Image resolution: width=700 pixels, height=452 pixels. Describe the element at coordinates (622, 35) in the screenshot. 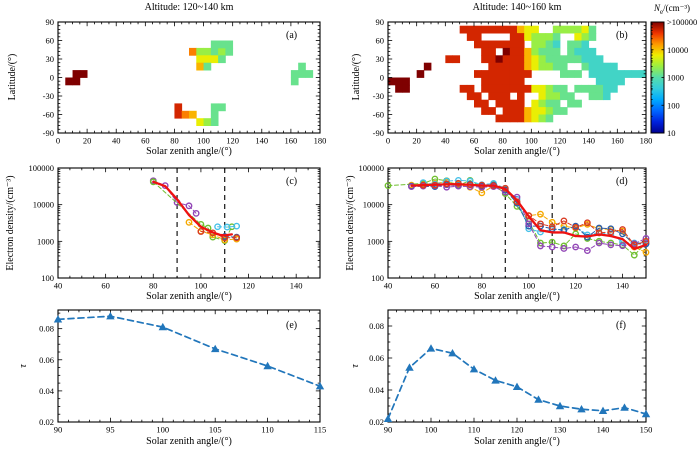

I see `panel-b-letter: (b)` at that location.